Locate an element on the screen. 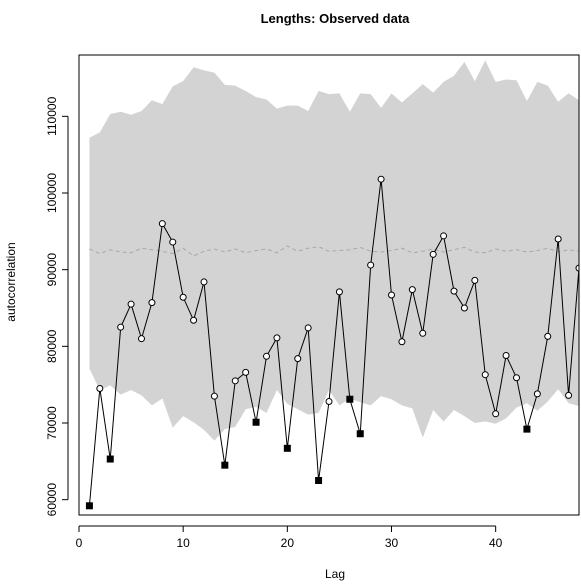 The image size is (581, 588). y-tick-label: 60000 is located at coordinates (52, 500).